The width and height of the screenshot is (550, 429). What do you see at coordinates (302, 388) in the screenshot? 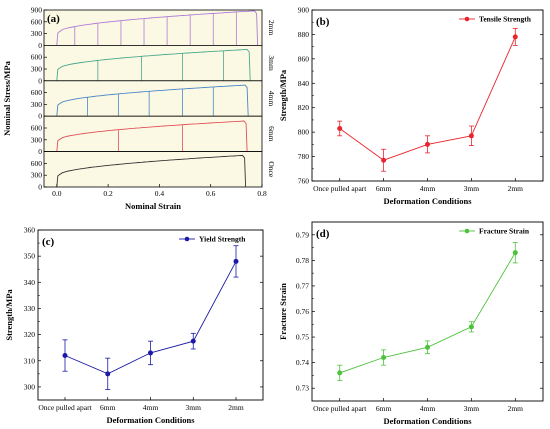
I see `y-tick-label: 0.73` at bounding box center [302, 388].